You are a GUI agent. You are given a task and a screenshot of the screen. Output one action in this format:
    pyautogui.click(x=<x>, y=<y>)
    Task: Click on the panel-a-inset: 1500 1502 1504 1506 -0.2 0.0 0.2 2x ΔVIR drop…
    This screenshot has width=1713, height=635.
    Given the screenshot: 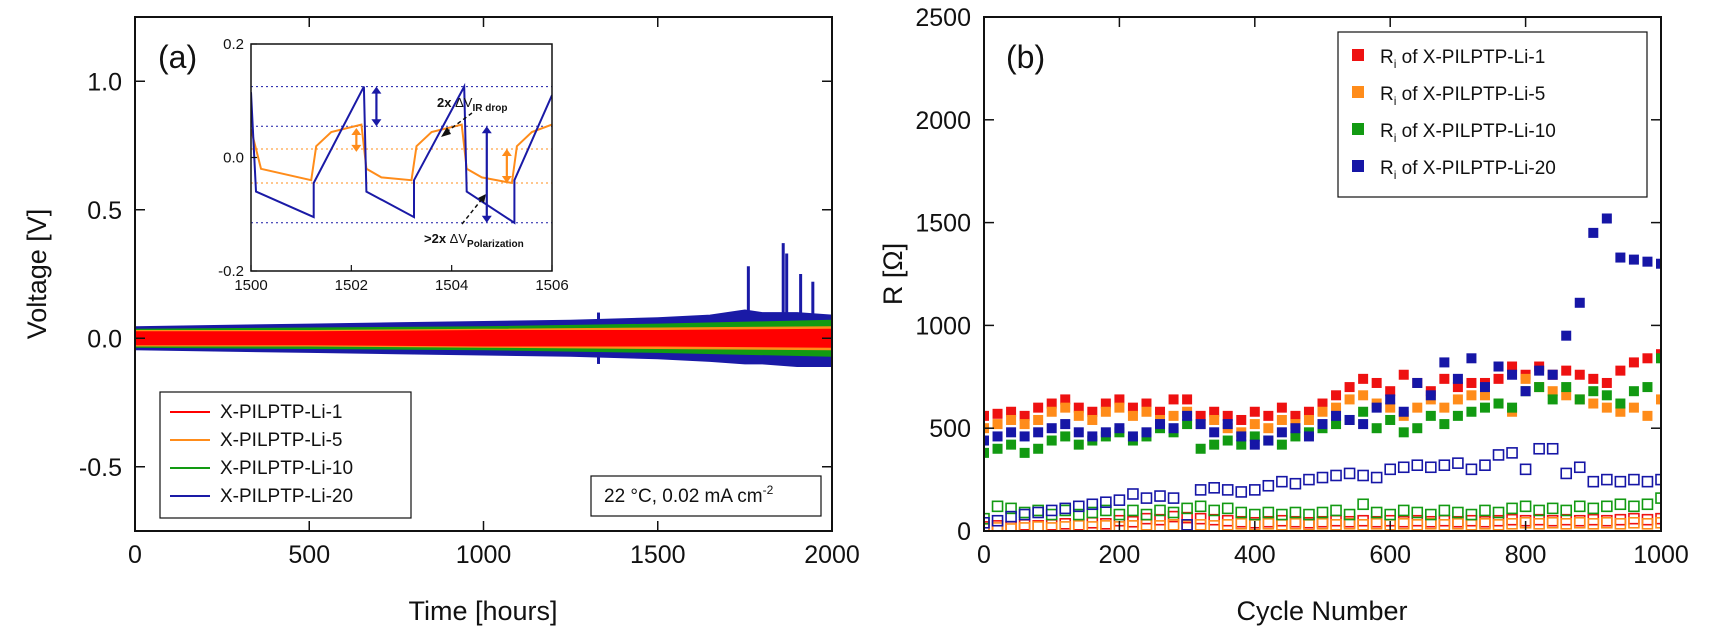 What is the action you would take?
    pyautogui.click(x=393, y=165)
    